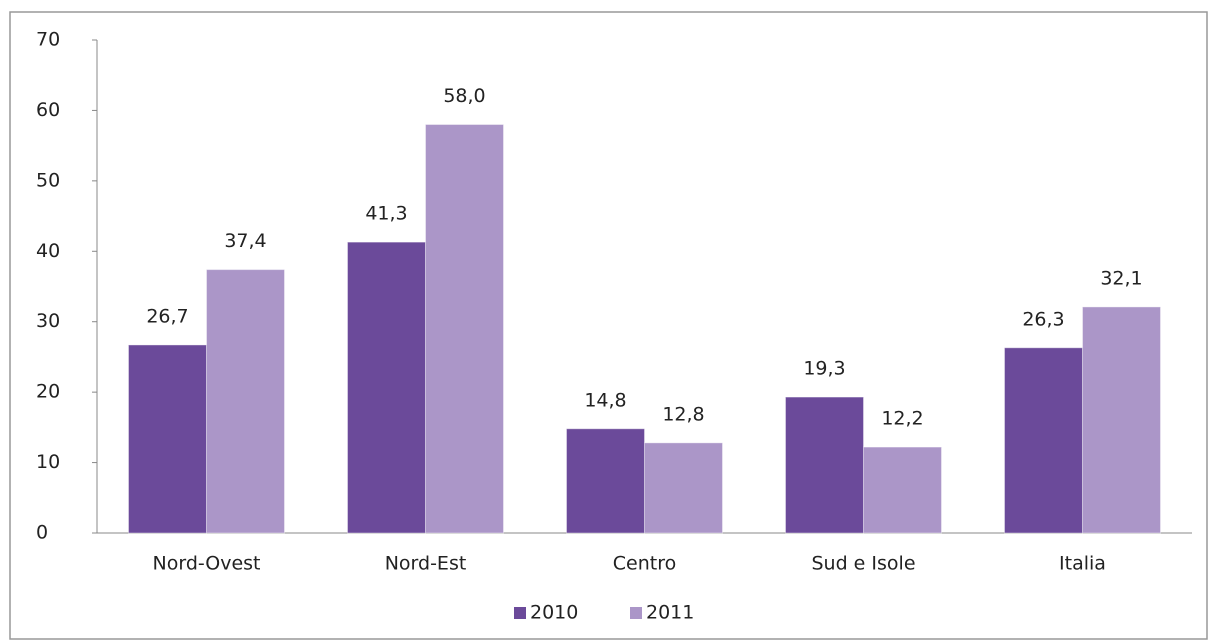 Image resolution: width=1214 pixels, height=644 pixels. I want to click on value-label: 19,3, so click(824, 369).